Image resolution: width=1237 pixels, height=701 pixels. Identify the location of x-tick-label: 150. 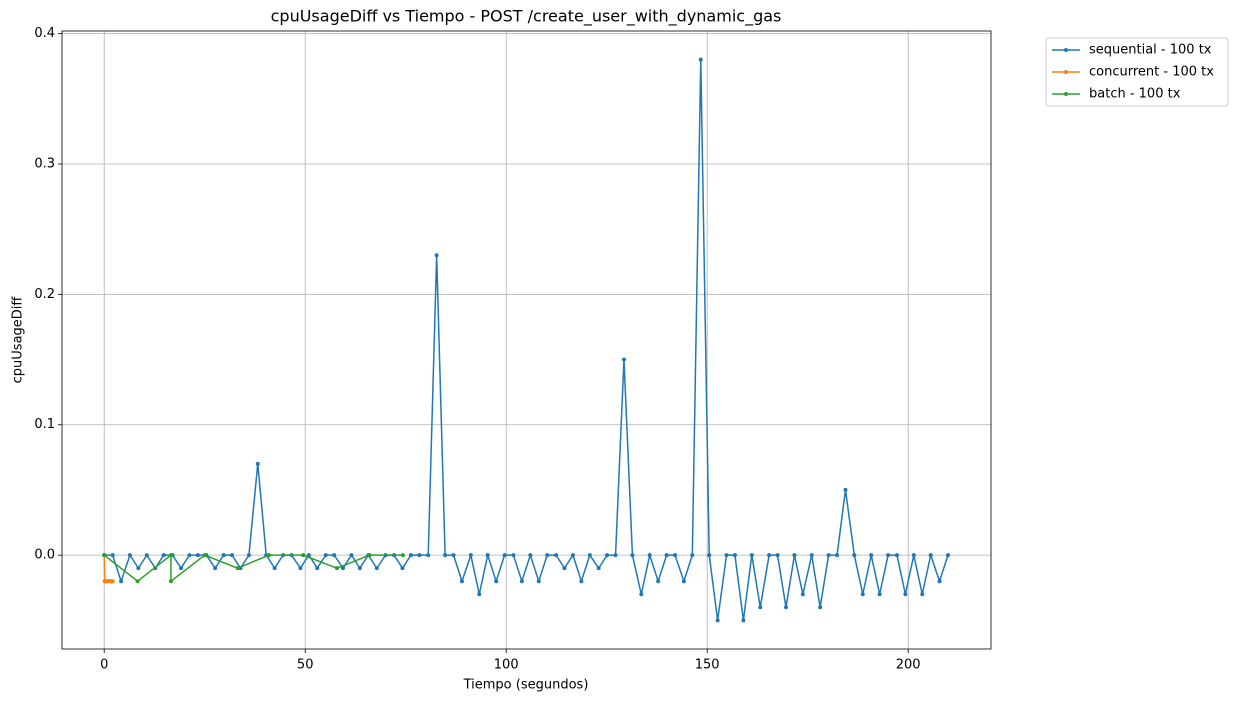
(707, 665).